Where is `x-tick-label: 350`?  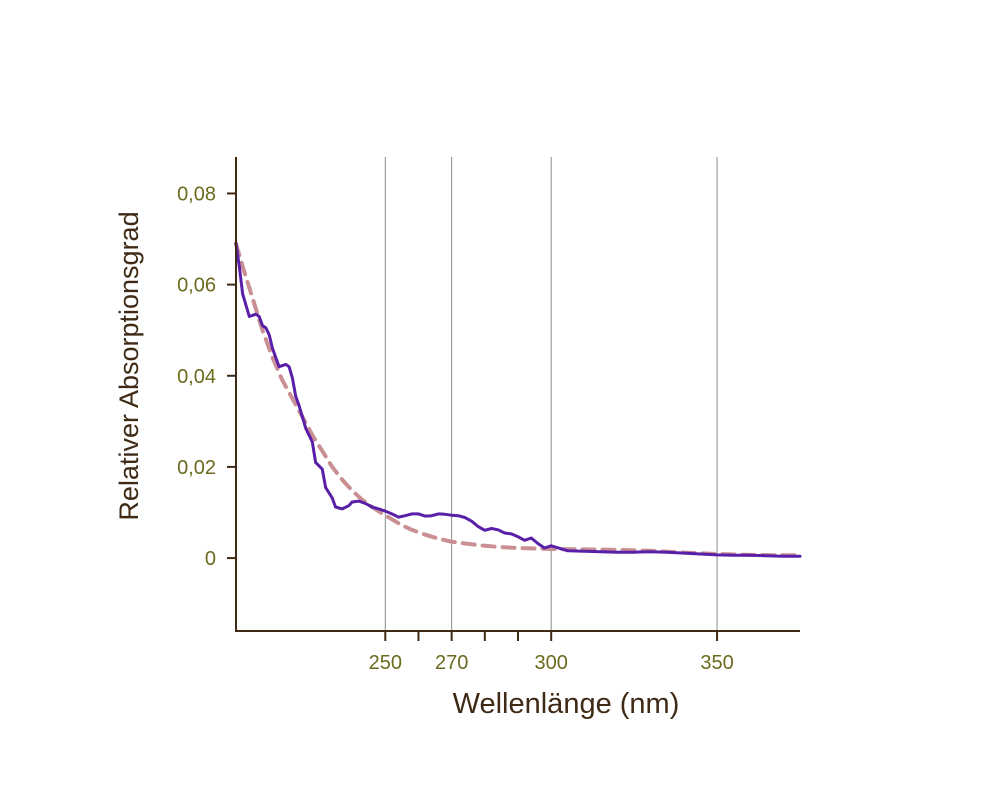
x-tick-label: 350 is located at coordinates (716, 663).